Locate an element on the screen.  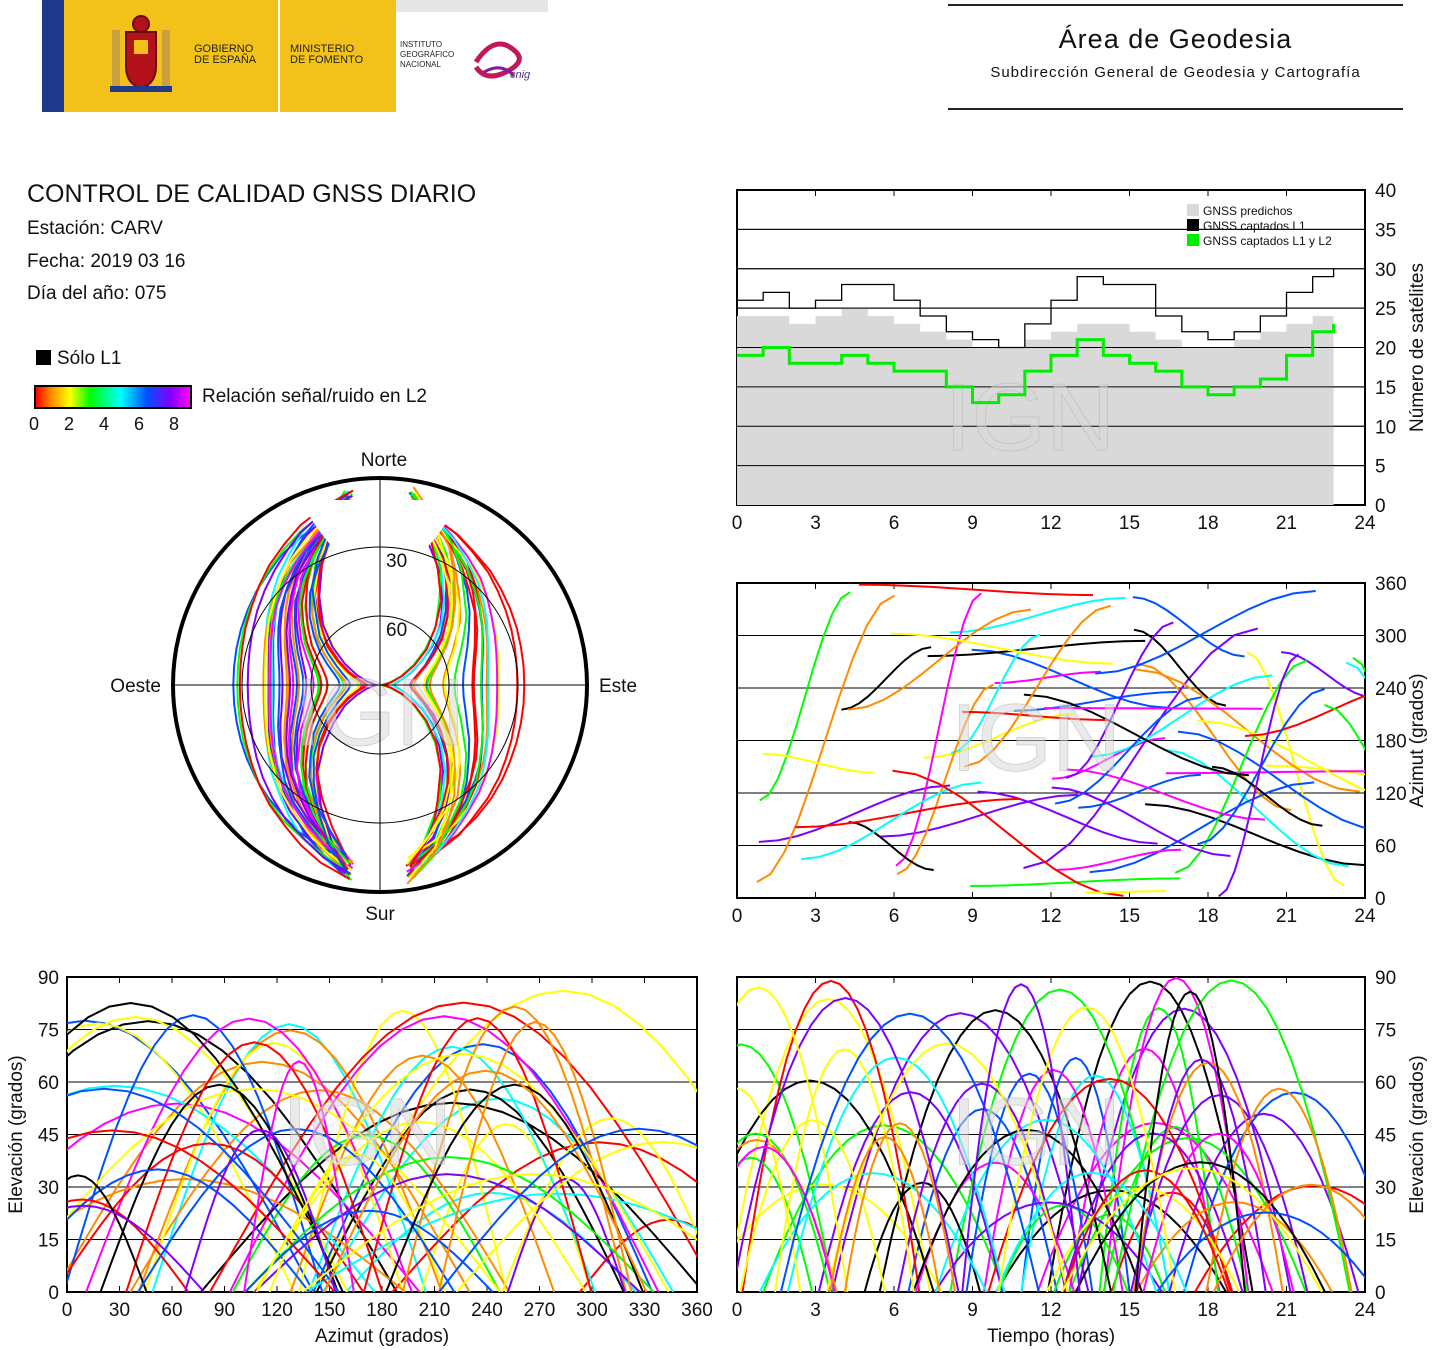
snr-tick: 6 is located at coordinates (139, 424).